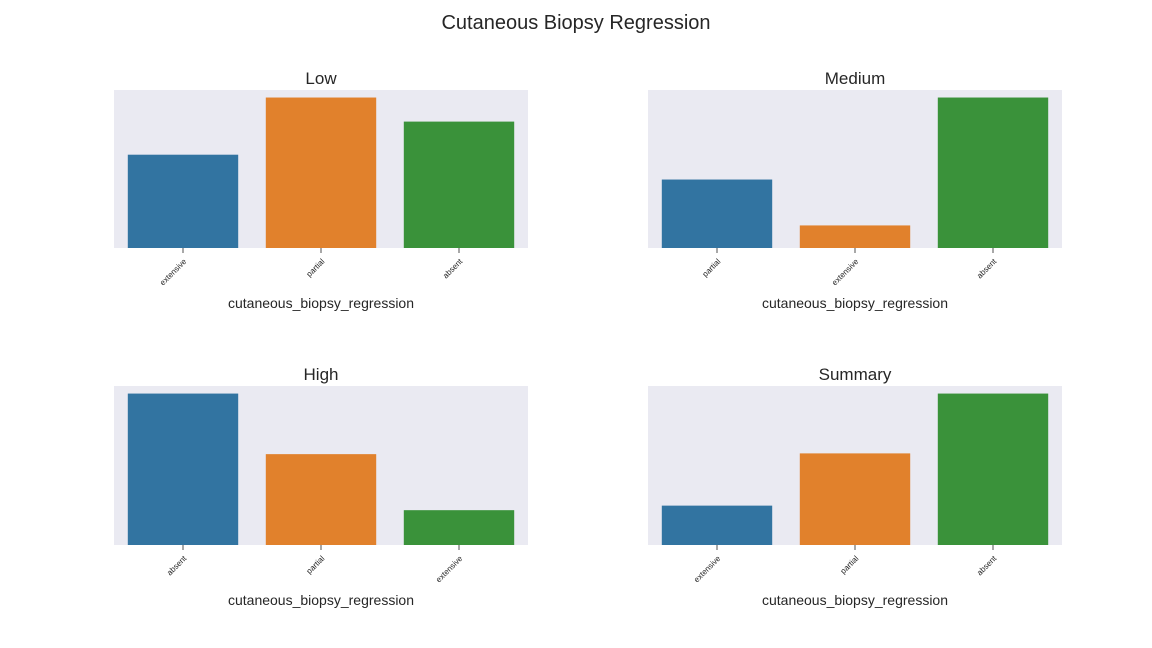 Image resolution: width=1152 pixels, height=648 pixels. Describe the element at coordinates (987, 268) in the screenshot. I see `medium-xtick-label: absent` at that location.